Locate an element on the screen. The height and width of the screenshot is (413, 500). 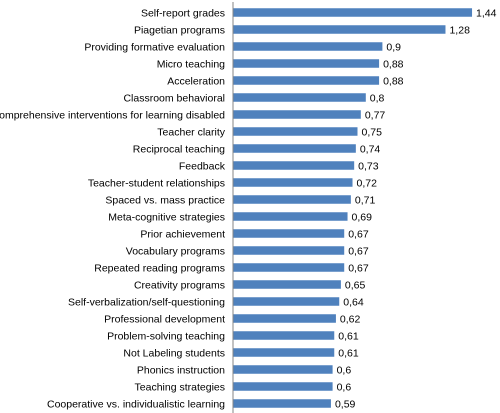
category-label: Micro teaching is located at coordinates (191, 65).